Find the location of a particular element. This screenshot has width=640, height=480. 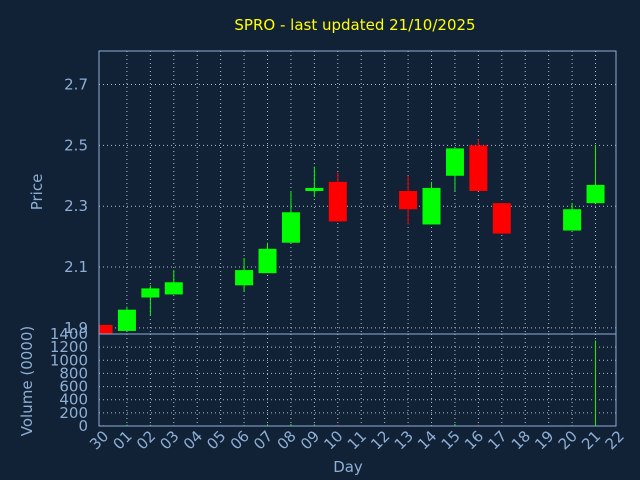

x-tick-label: 22 is located at coordinates (615, 440).